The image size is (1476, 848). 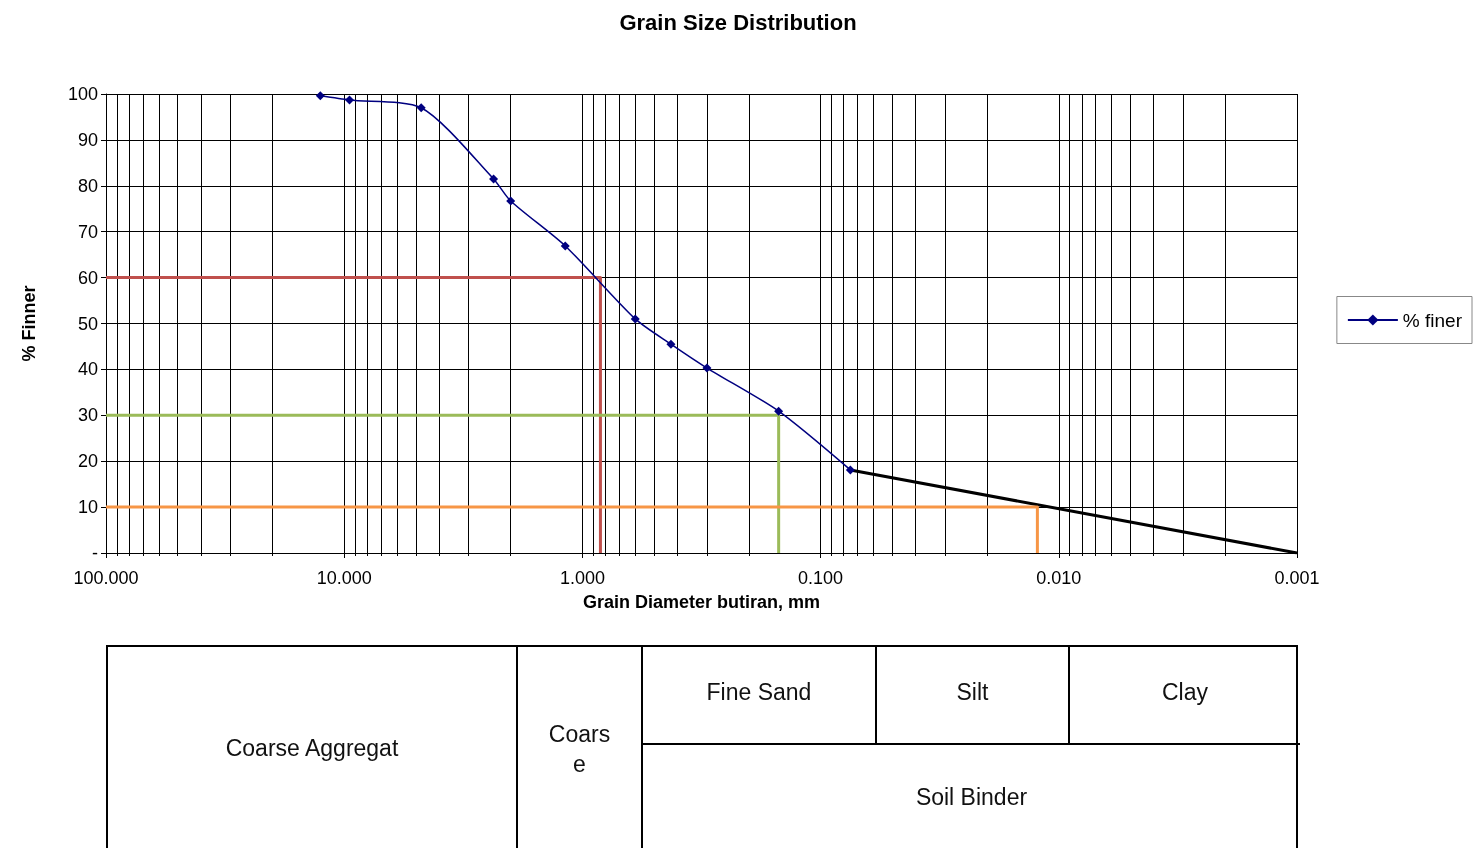 What do you see at coordinates (972, 692) in the screenshot?
I see `text: Silt` at bounding box center [972, 692].